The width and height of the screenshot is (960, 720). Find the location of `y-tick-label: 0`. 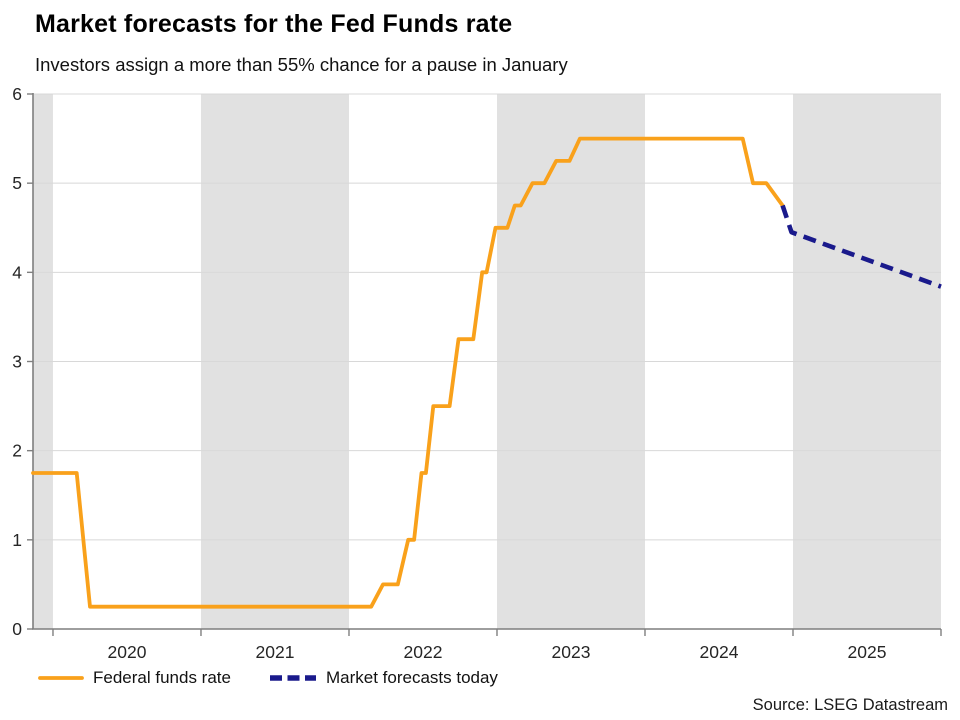

y-tick-label: 0 is located at coordinates (17, 629).